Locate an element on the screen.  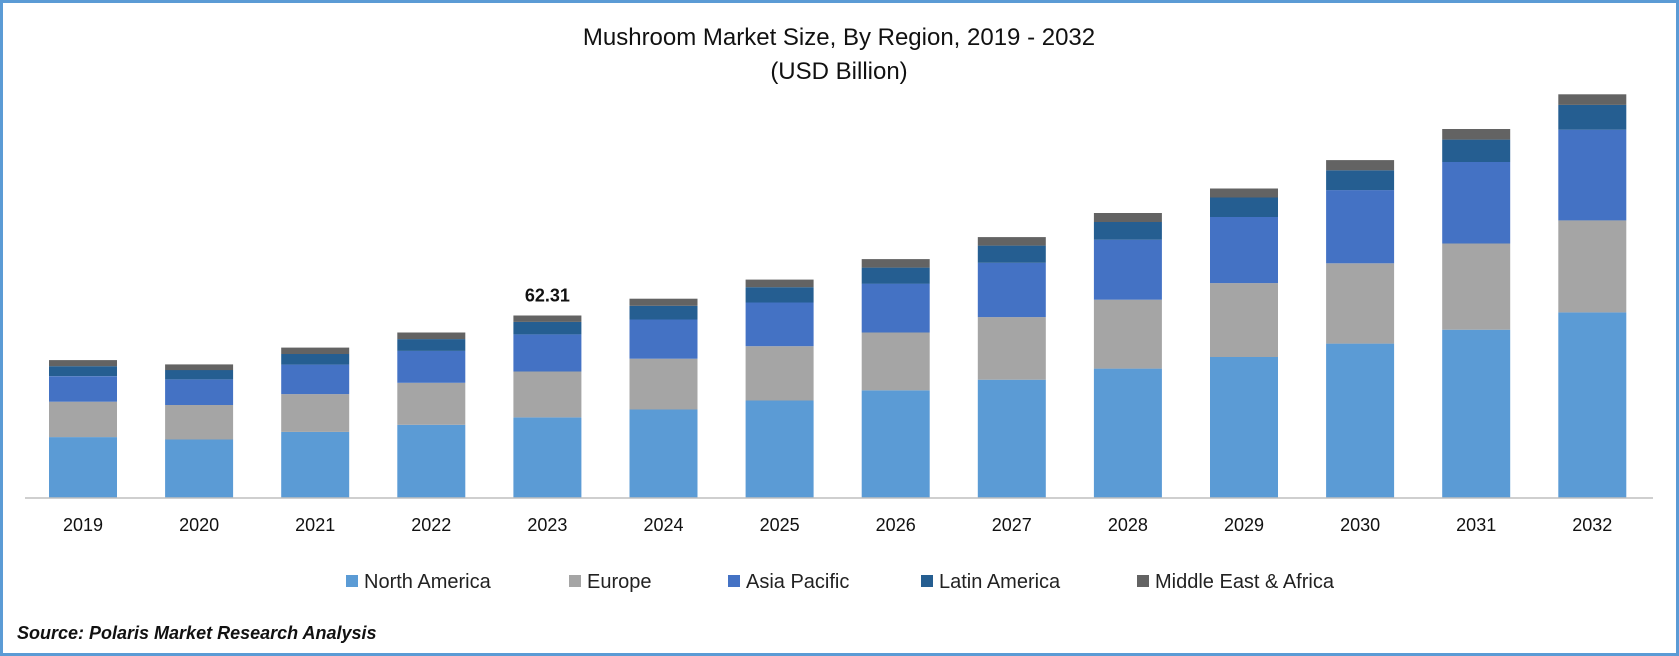
bar-latin-america-2019 is located at coordinates (83, 371).